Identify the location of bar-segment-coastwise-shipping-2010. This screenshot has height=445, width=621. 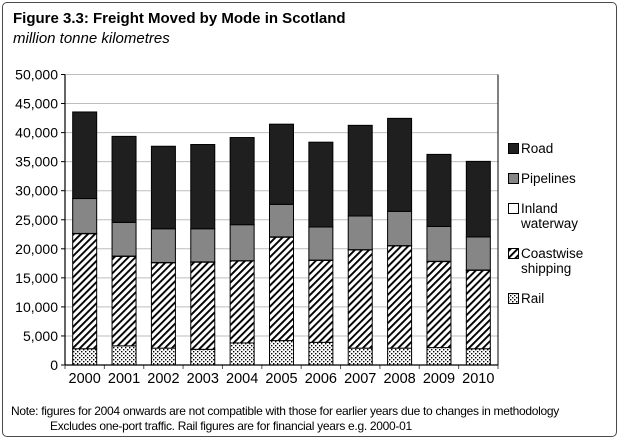
(478, 309).